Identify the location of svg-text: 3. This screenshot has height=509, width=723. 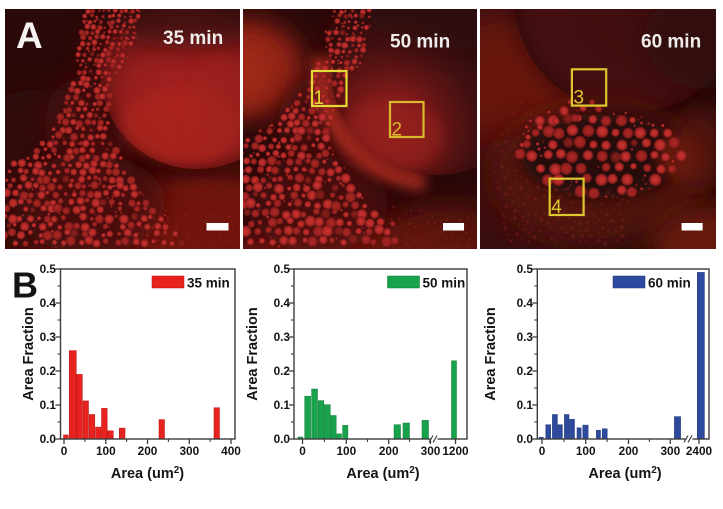
(579, 98).